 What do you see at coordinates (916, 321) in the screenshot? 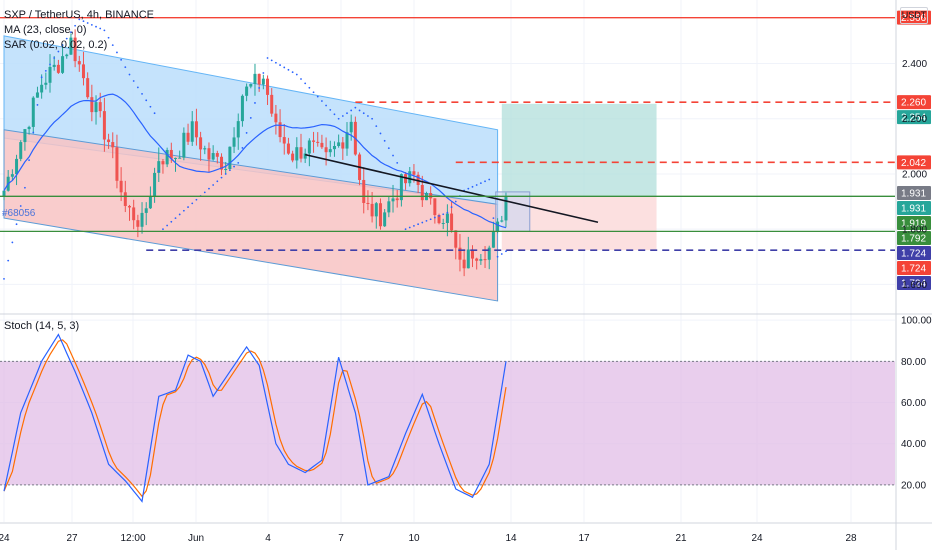
I see `stoch-y-tick-4: 100.00` at bounding box center [916, 321].